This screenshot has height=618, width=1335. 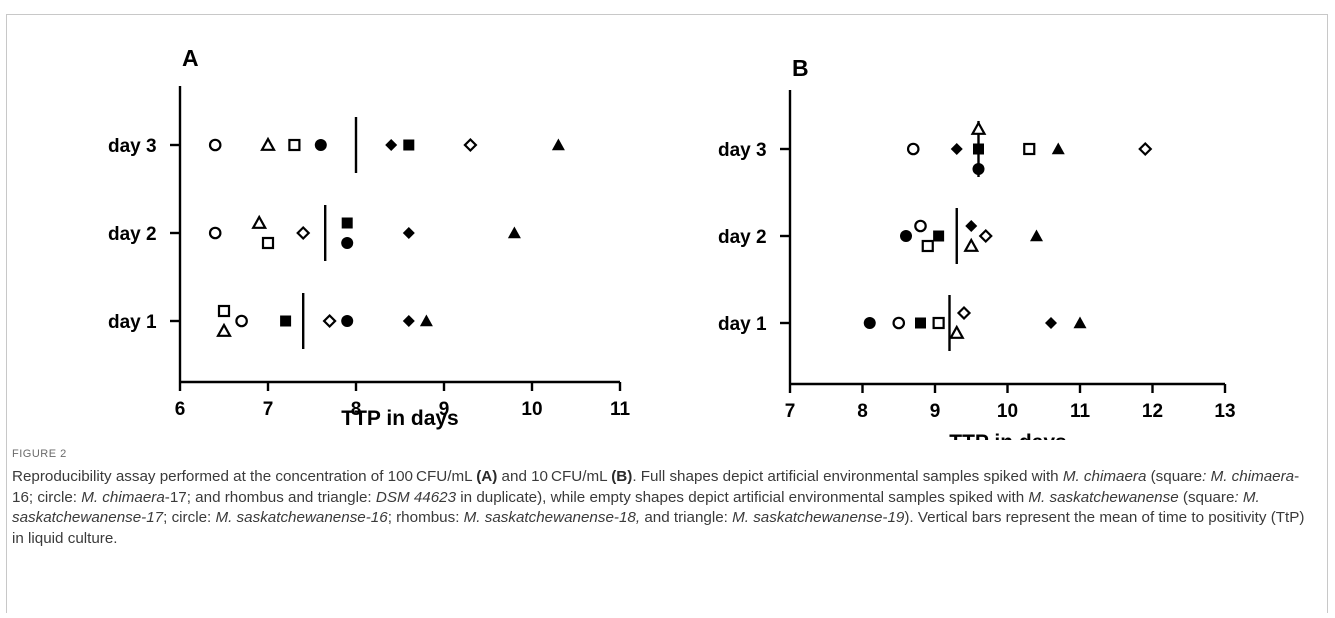 What do you see at coordinates (818, 517) in the screenshot?
I see `caption-segment: M. saskatchewanense-19` at bounding box center [818, 517].